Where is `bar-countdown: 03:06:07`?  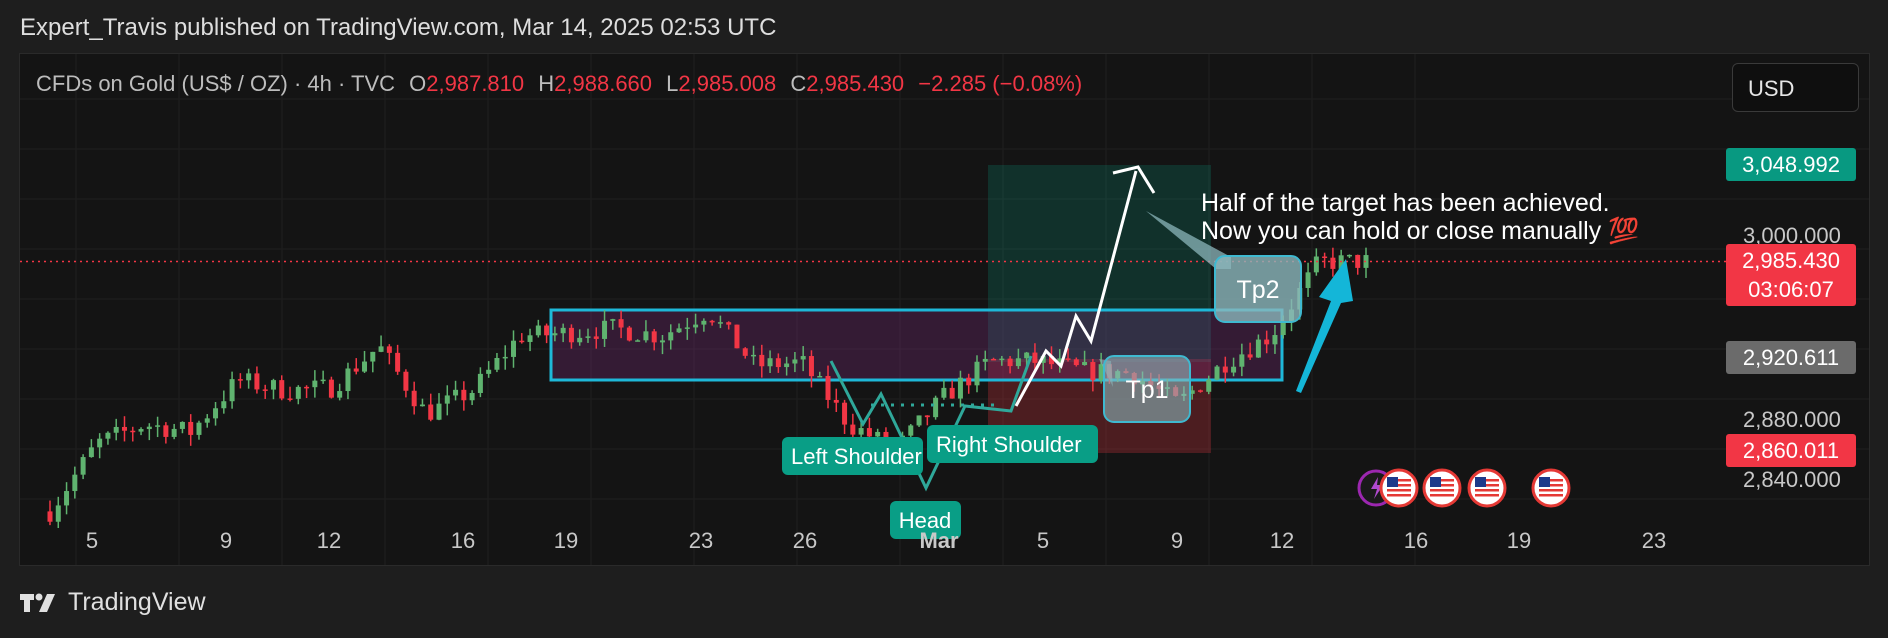 bar-countdown: 03:06:07 is located at coordinates (1791, 289).